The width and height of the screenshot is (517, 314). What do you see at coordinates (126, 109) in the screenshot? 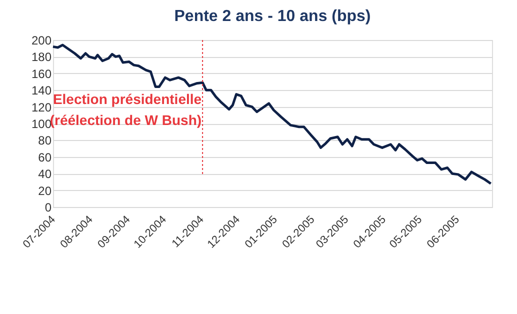
I see `ref-line-label: Election présidentielle (réélection de W Bush)` at bounding box center [126, 109].